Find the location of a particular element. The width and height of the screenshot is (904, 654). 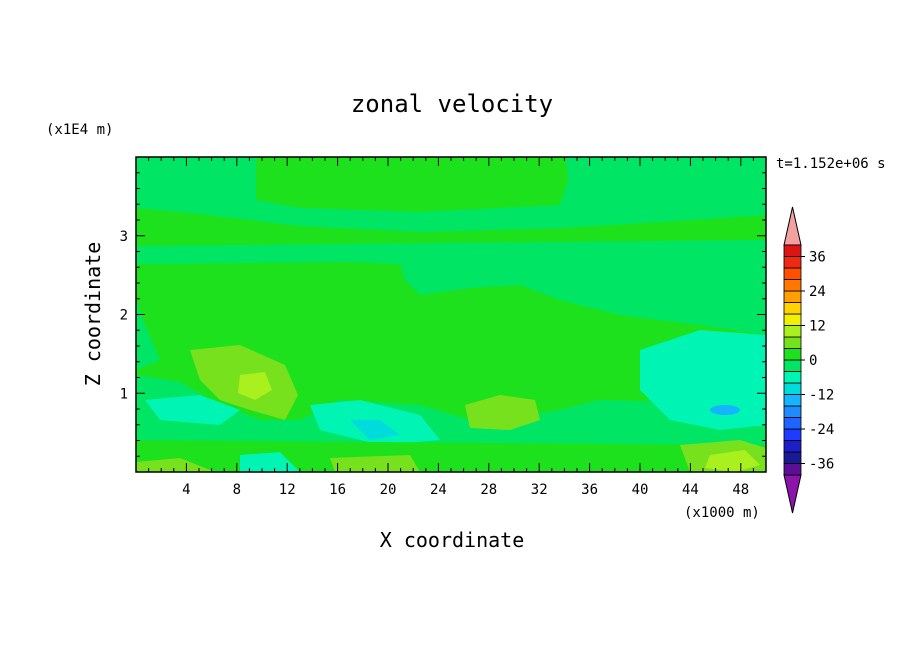

bottom-right-core is located at coordinates (732, 461).